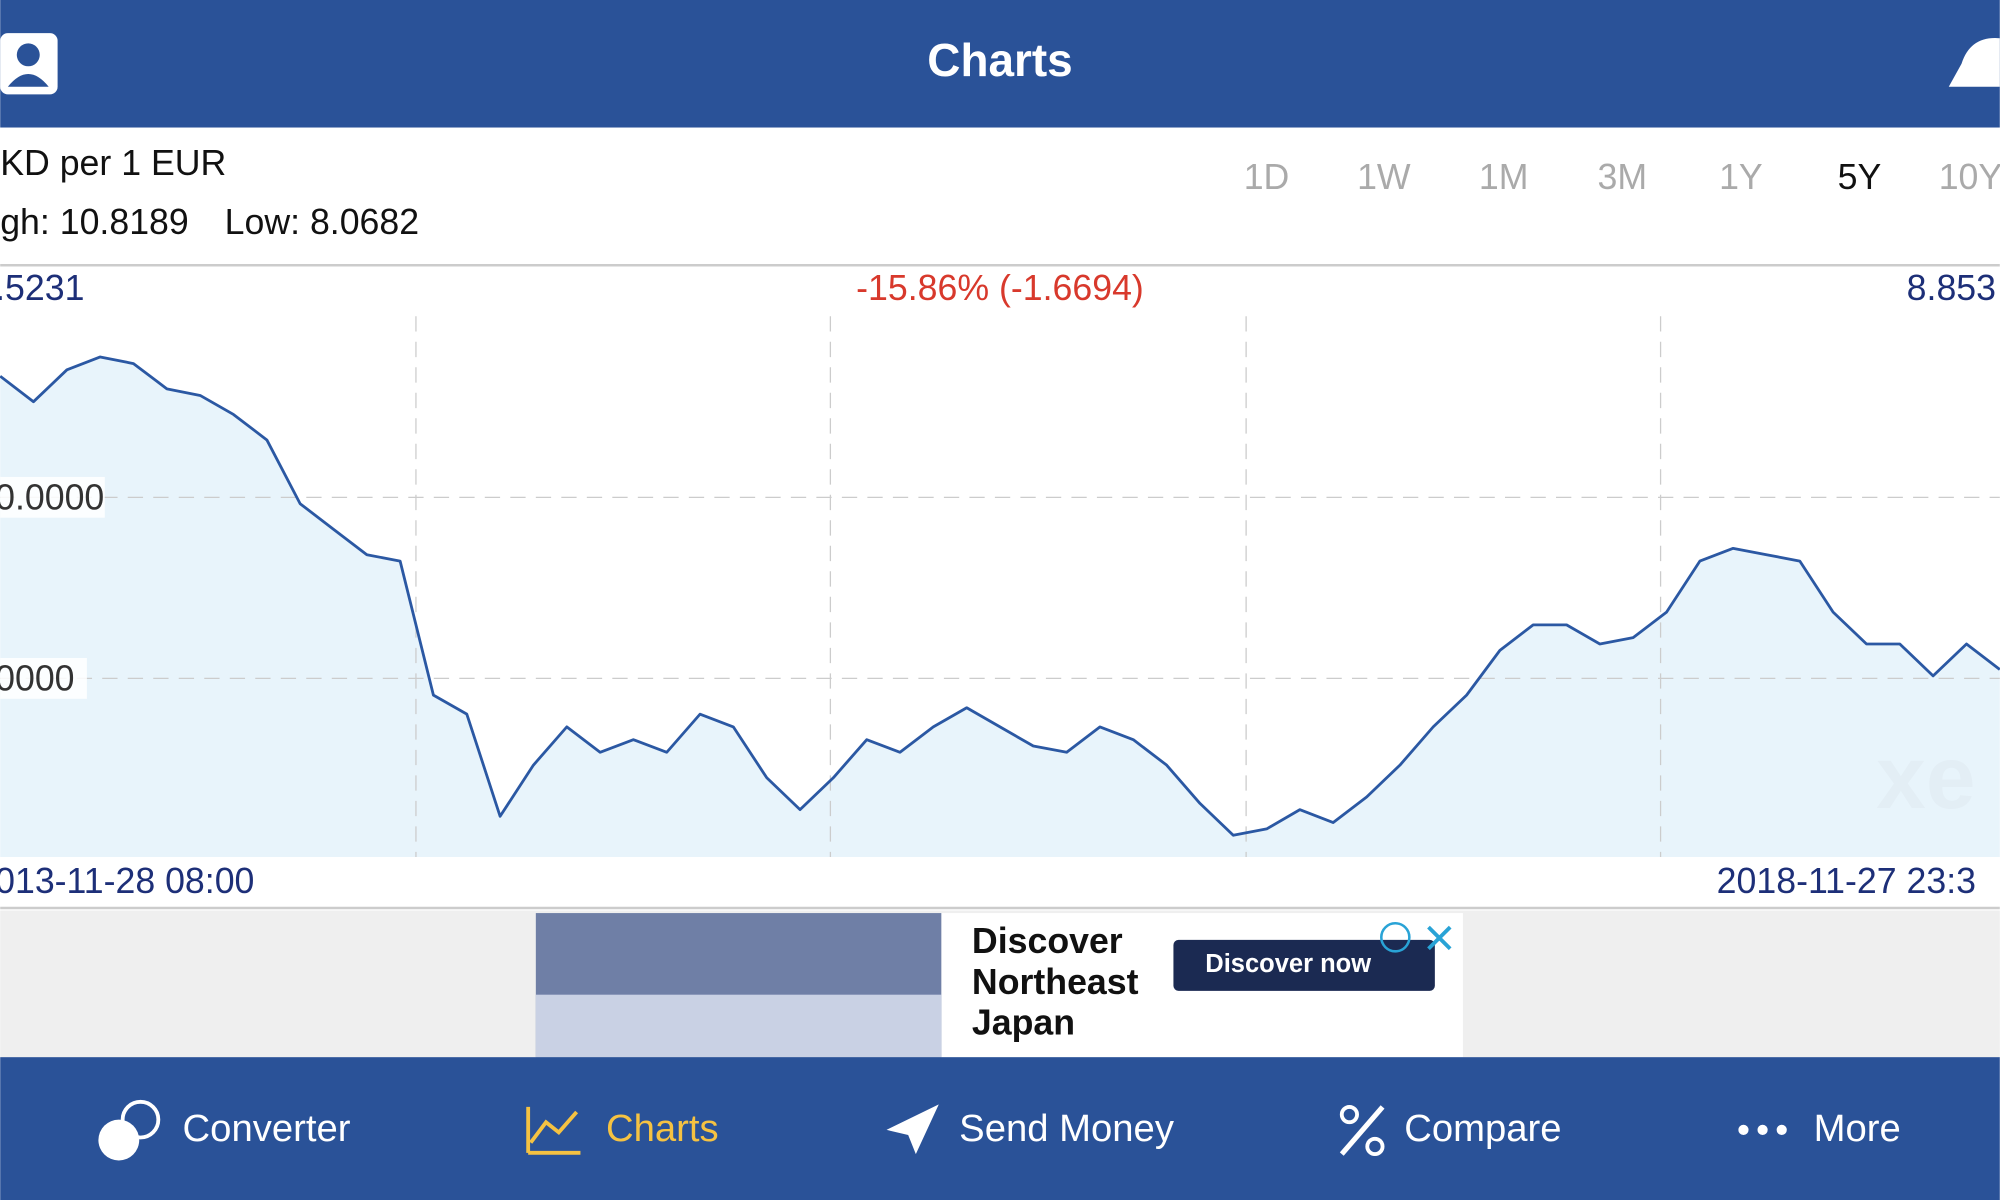 Image resolution: width=2000 pixels, height=1200 pixels. Describe the element at coordinates (912, 1129) in the screenshot. I see `send-icon` at that location.